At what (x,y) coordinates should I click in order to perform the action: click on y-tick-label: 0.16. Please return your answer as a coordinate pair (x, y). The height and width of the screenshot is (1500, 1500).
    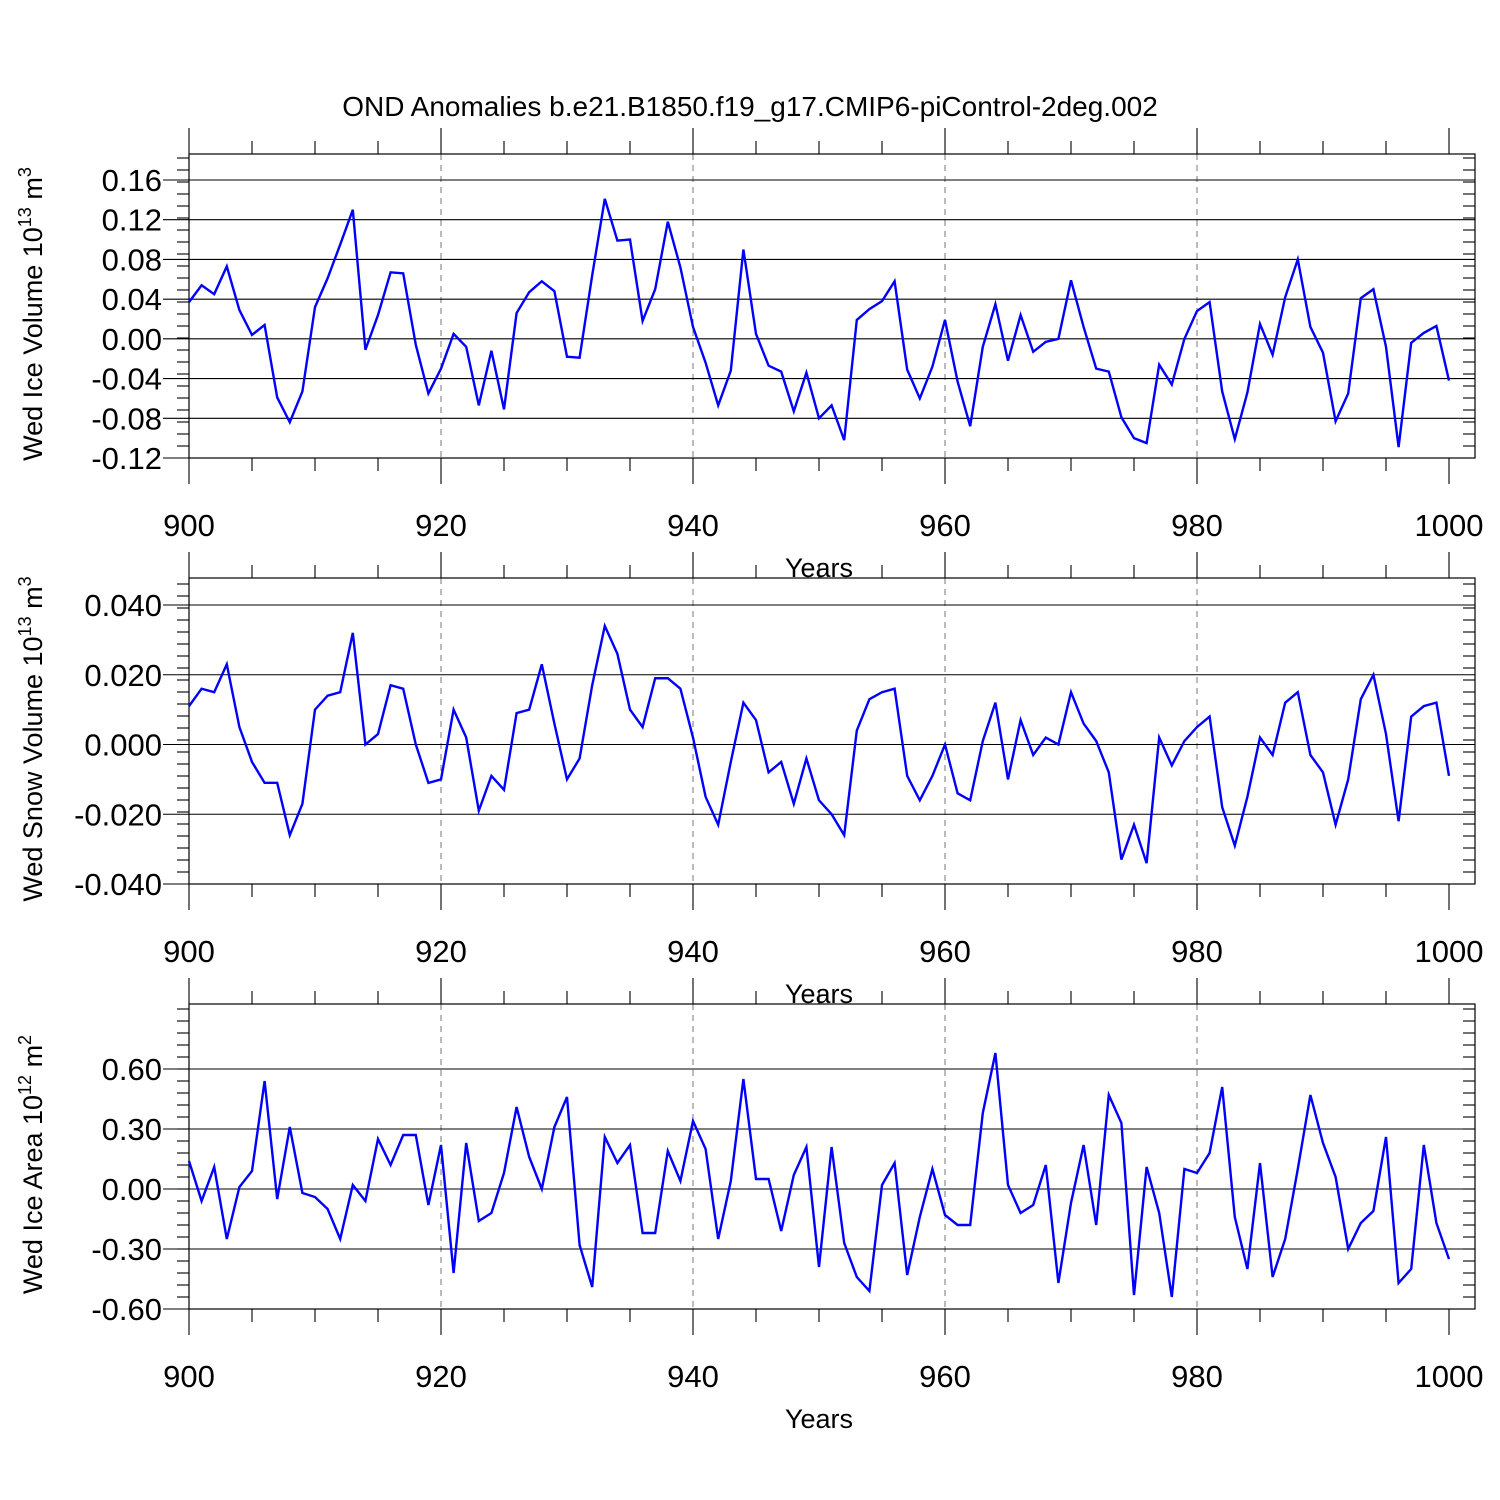
    Looking at the image, I should click on (132, 180).